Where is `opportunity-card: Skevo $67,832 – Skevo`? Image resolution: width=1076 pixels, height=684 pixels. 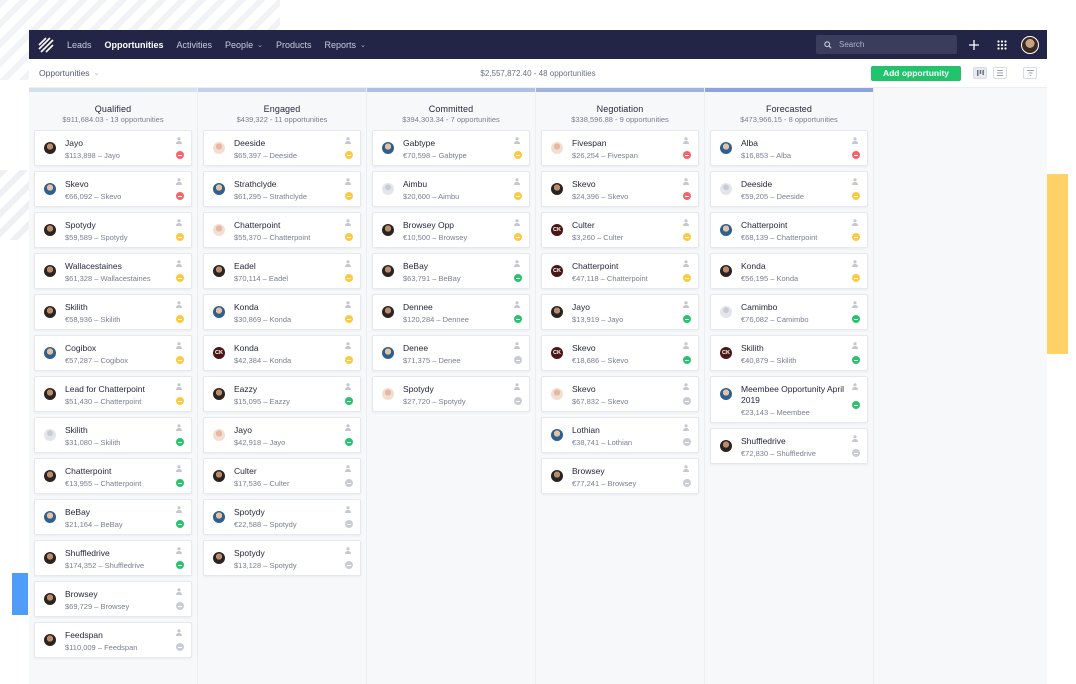 opportunity-card: Skevo $67,832 – Skevo is located at coordinates (620, 394).